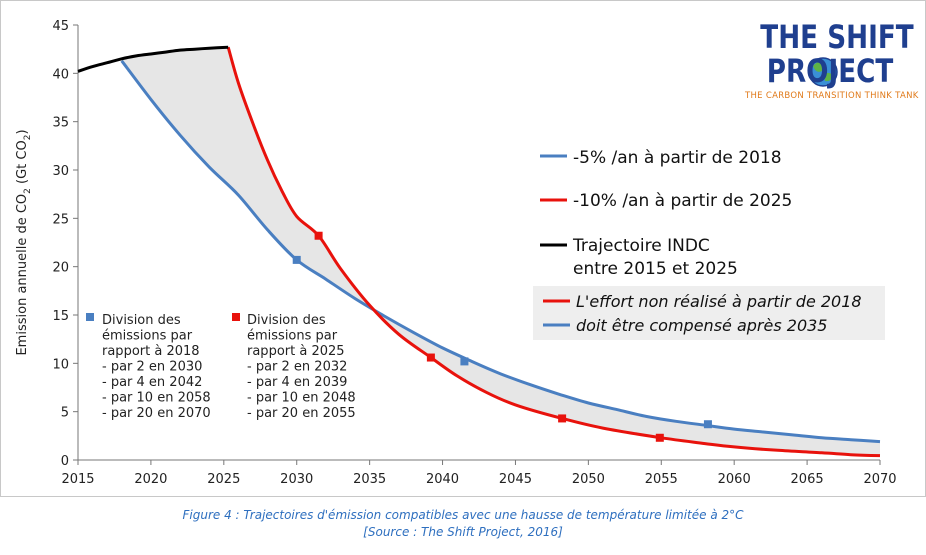  Describe the element at coordinates (297, 367) in the screenshot. I see `note-red-line: - par 2 en 2032` at that location.